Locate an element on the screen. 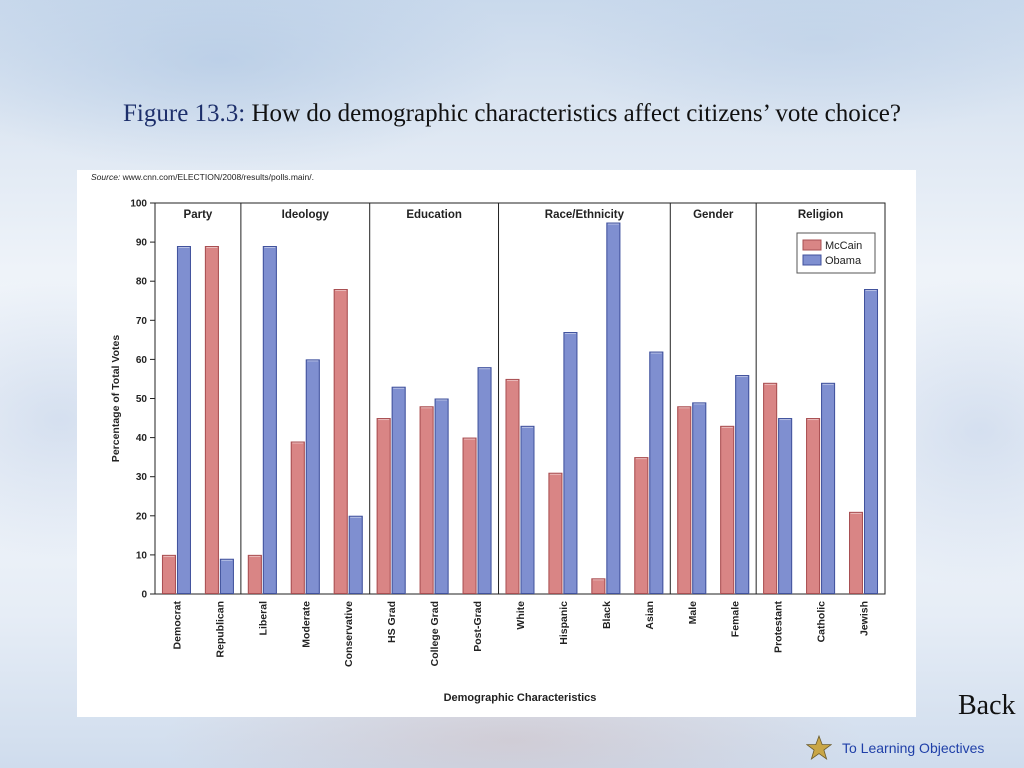 Image resolution: width=1024 pixels, height=768 pixels. bar-mccain-hs-grad is located at coordinates (383, 506).